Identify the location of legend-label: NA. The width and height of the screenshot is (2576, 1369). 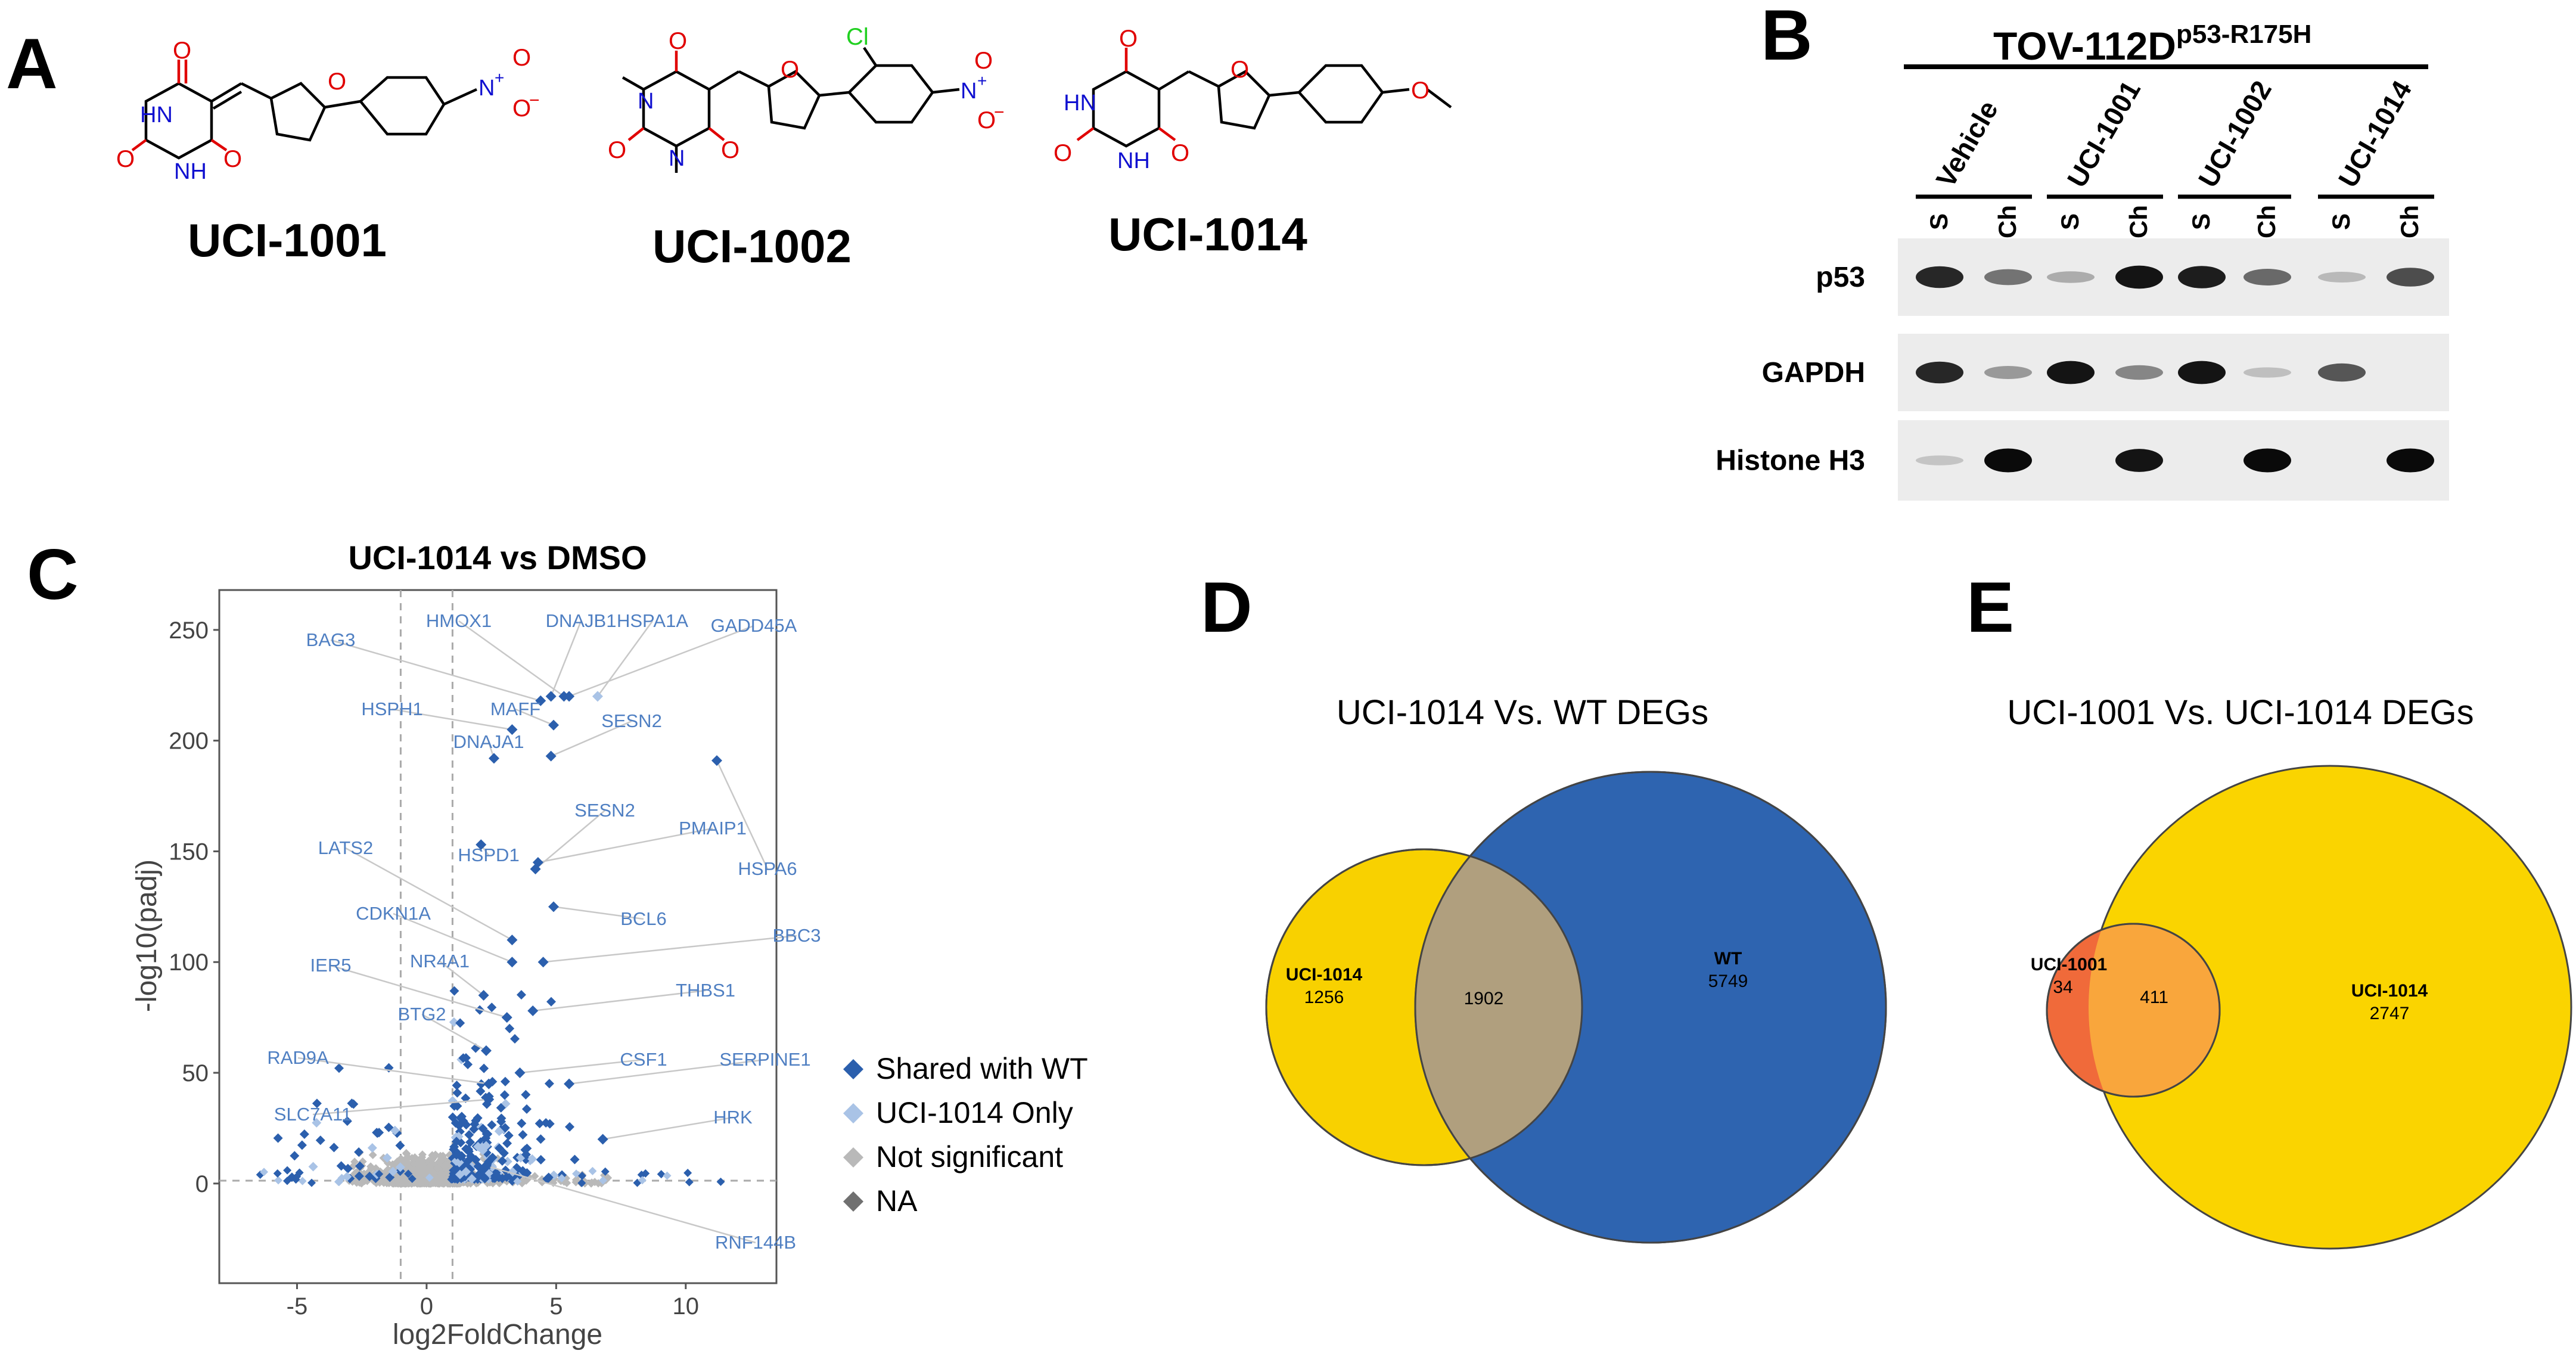
(897, 1201).